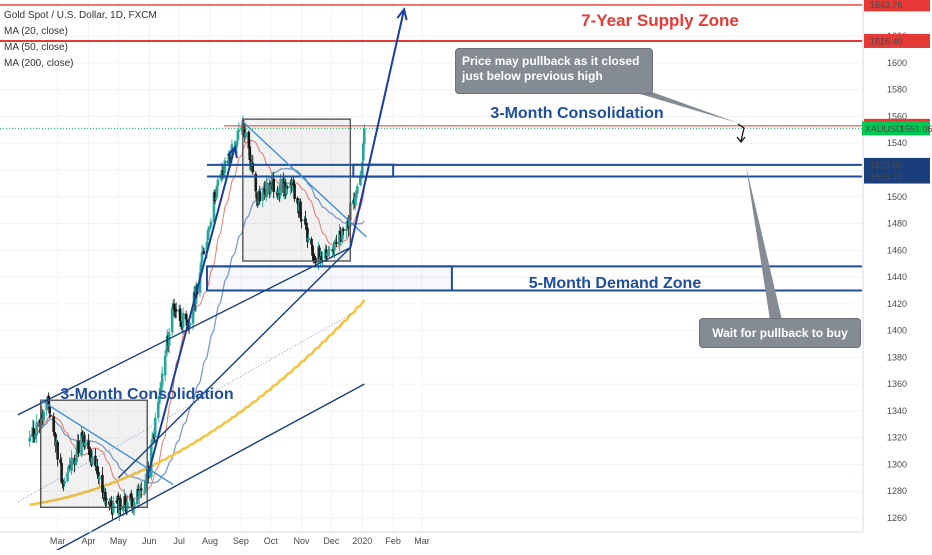  I want to click on y-tick-label: 1600, so click(897, 63).